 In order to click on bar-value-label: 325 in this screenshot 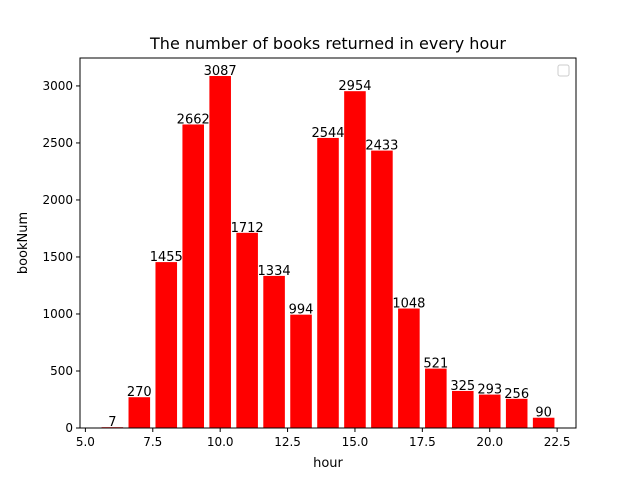, I will do `click(462, 386)`.